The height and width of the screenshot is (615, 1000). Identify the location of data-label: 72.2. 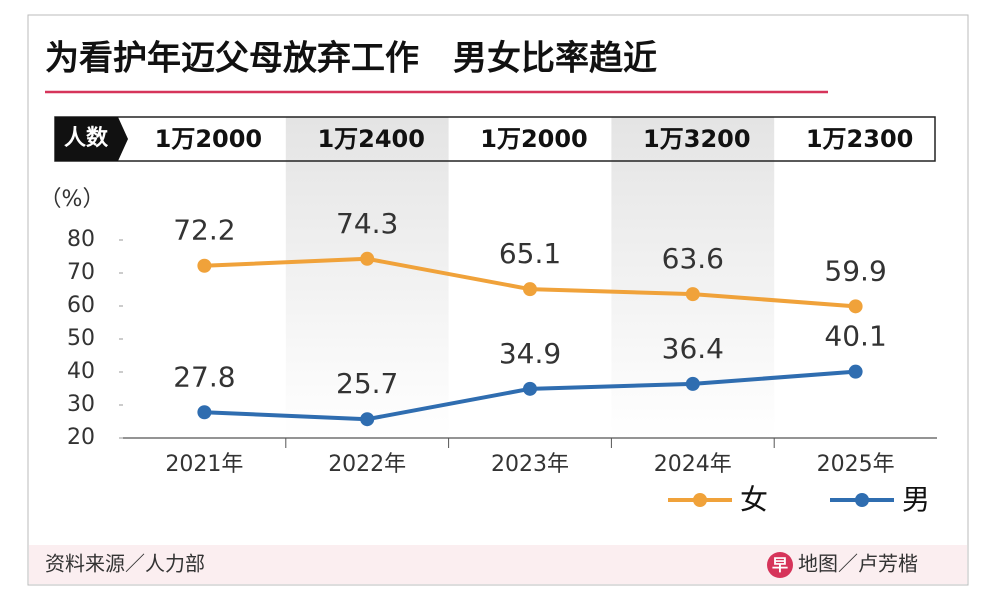
(204, 230).